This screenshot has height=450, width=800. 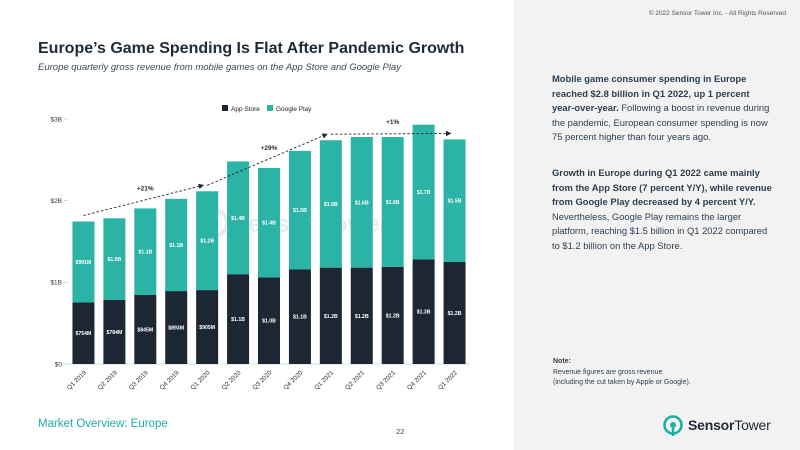 I want to click on legend-label-google-play: Google Play, so click(x=294, y=109).